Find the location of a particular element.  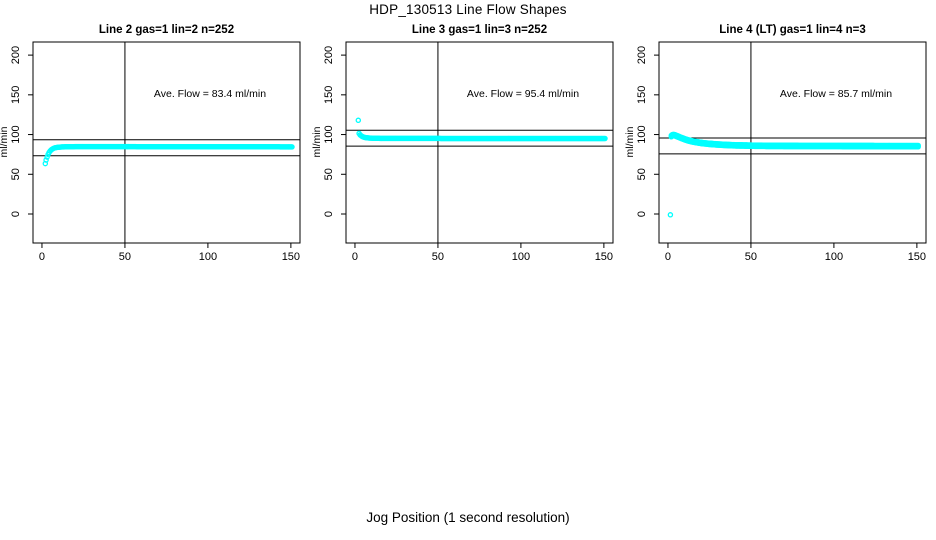

figure-title: HDP_130513 Line Flow Shapes is located at coordinates (468, 9).